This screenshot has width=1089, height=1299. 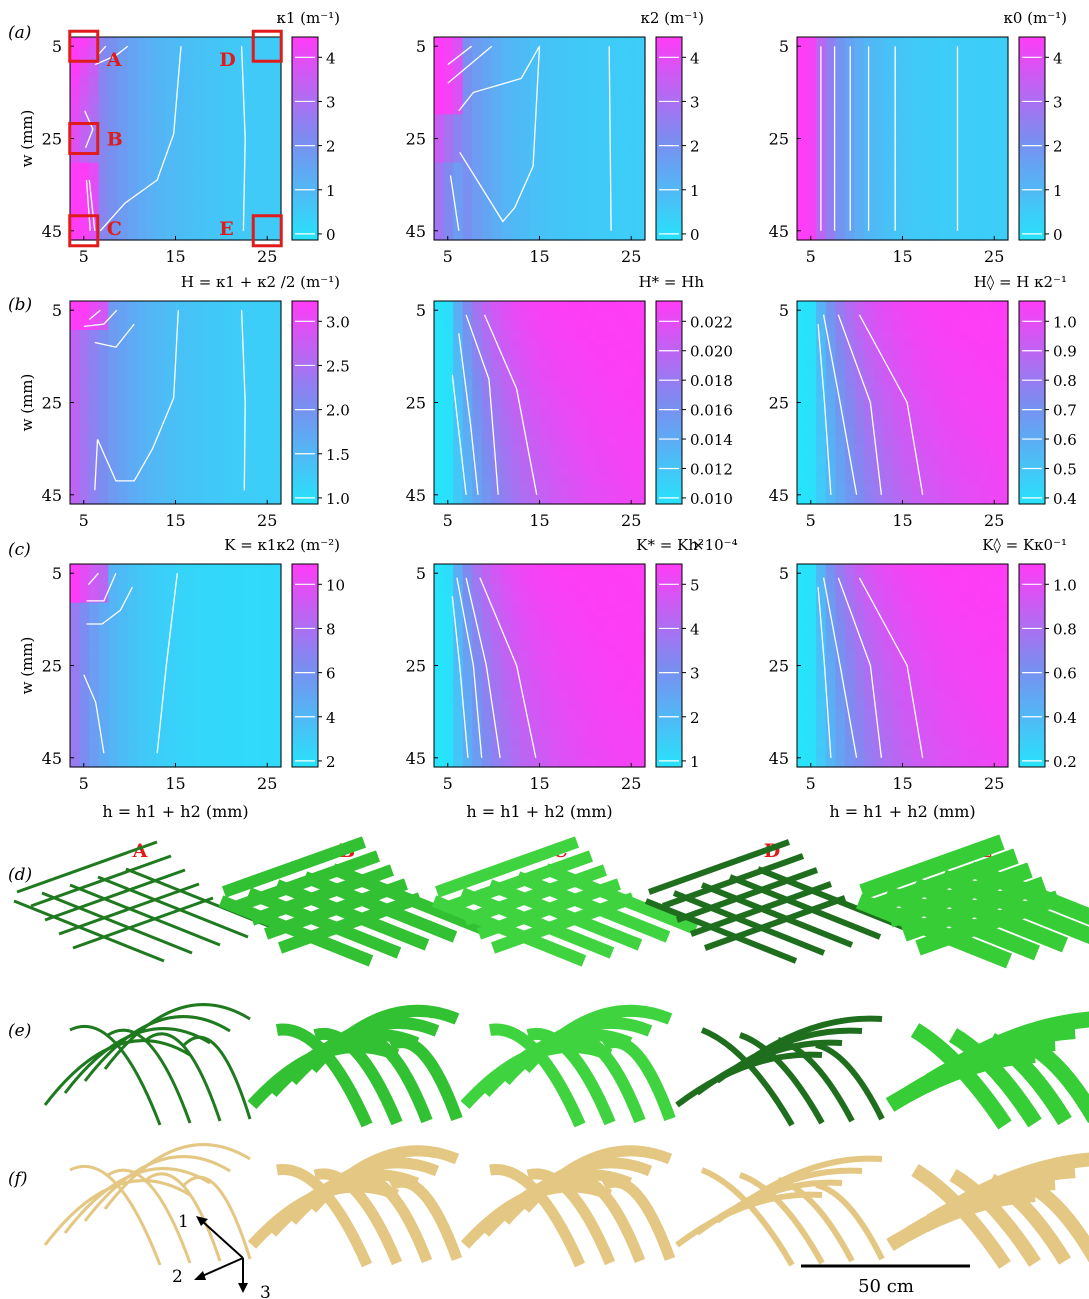 What do you see at coordinates (695, 674) in the screenshot?
I see `colorbar-tick-label: 3` at bounding box center [695, 674].